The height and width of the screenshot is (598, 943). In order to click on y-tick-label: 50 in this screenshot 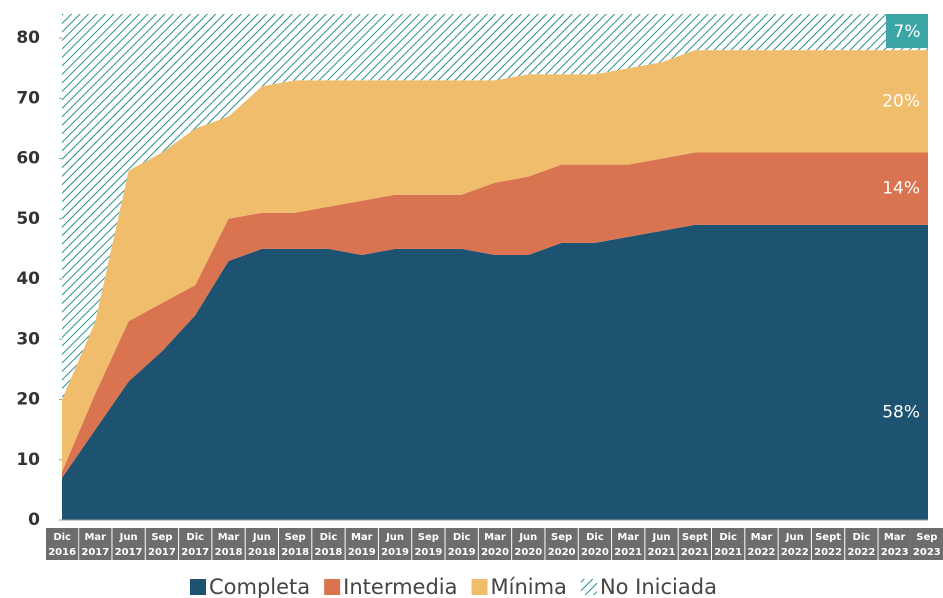, I will do `click(28, 219)`.